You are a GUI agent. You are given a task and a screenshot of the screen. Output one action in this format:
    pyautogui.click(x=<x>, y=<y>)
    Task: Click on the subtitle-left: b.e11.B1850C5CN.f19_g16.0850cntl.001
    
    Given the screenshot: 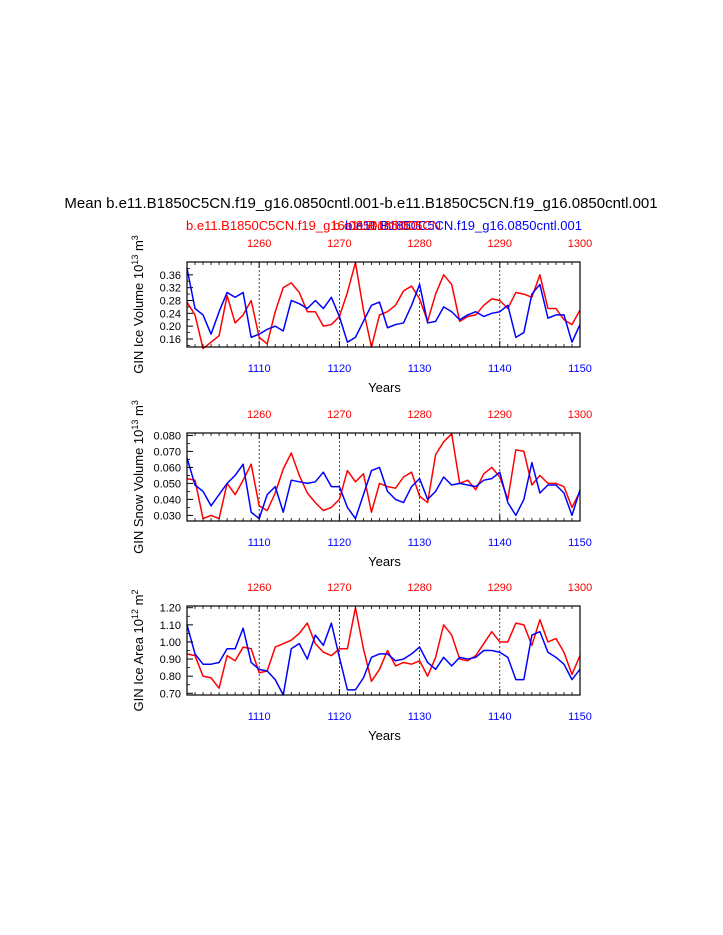 What is the action you would take?
    pyautogui.click(x=304, y=225)
    